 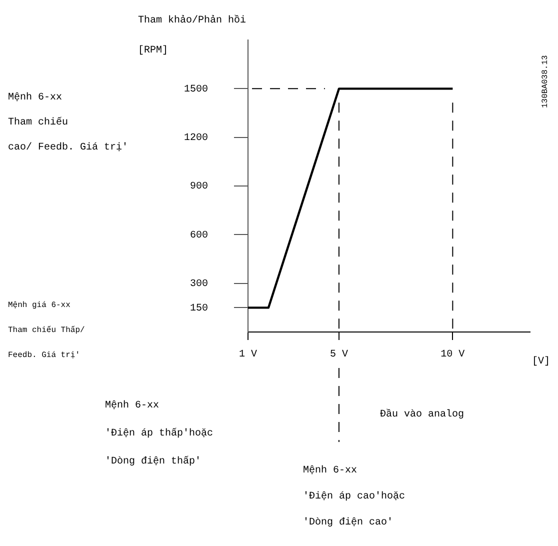 What do you see at coordinates (192, 20) in the screenshot?
I see `y-axis-title: Tham khảo/Phản hồi` at bounding box center [192, 20].